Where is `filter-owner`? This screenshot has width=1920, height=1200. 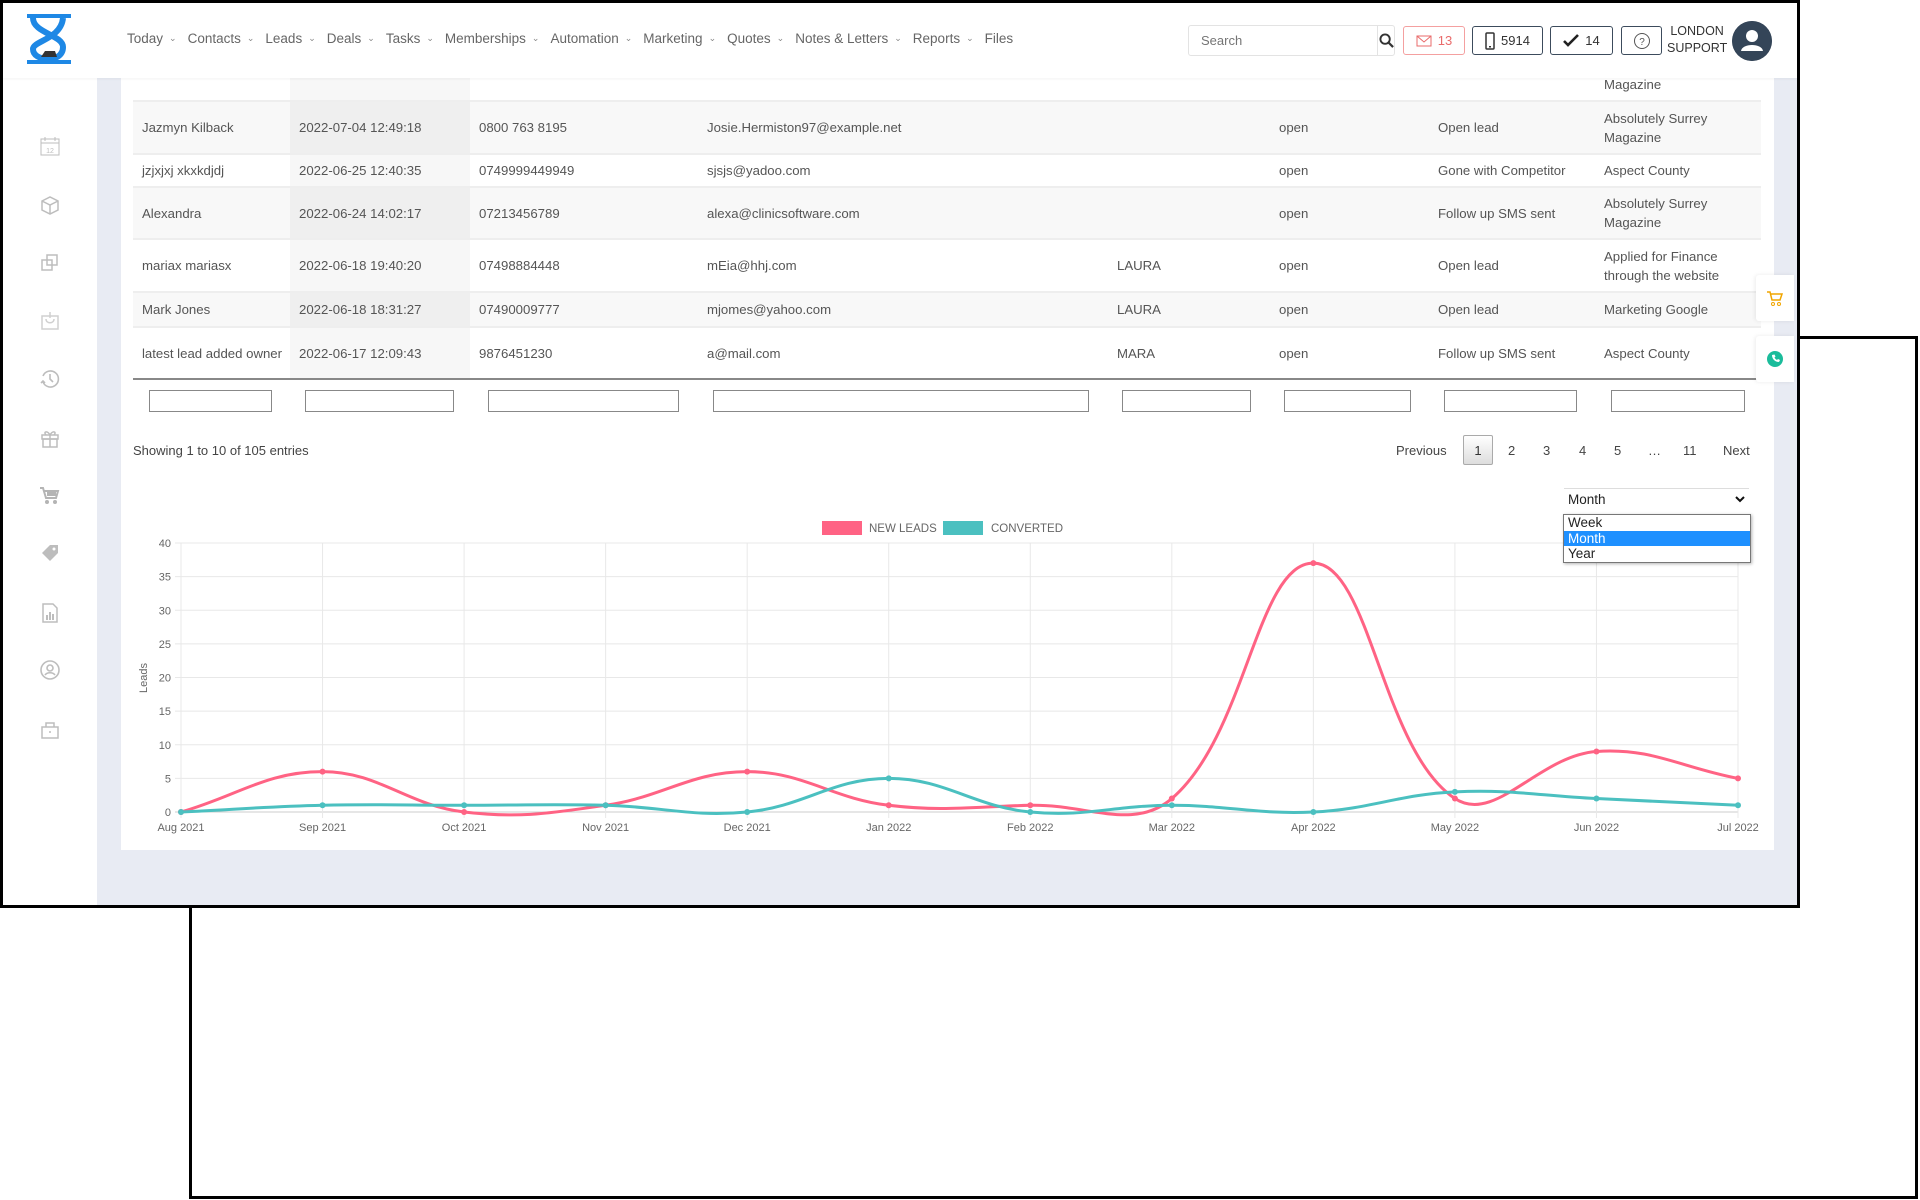
filter-owner is located at coordinates (1186, 401).